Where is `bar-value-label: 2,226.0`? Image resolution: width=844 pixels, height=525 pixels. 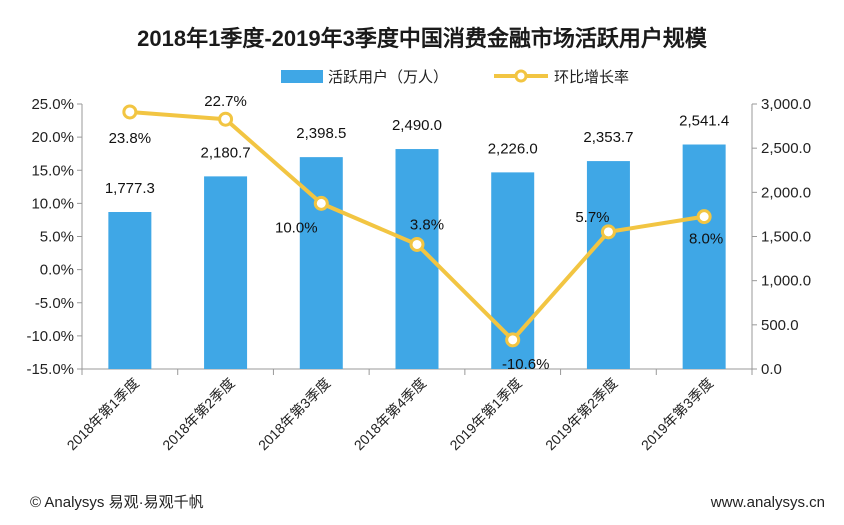 bar-value-label: 2,226.0 is located at coordinates (513, 148).